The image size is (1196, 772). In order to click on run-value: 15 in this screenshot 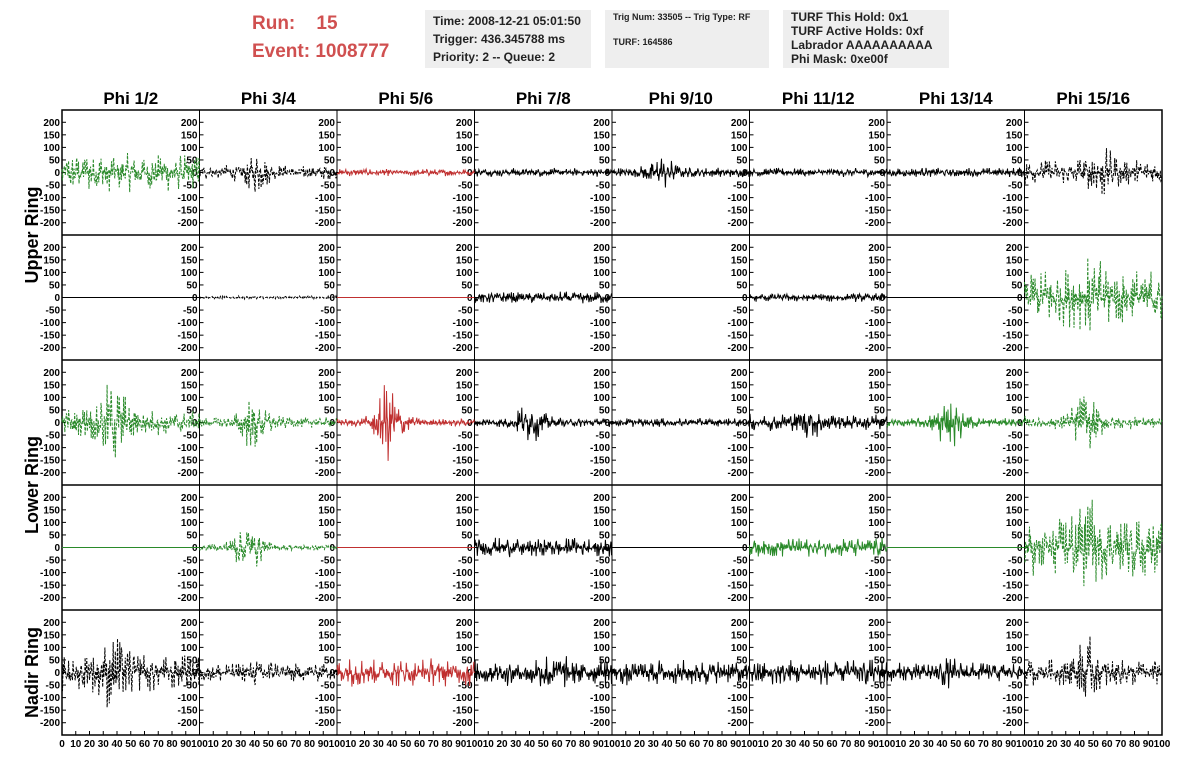, I will do `click(327, 23)`.